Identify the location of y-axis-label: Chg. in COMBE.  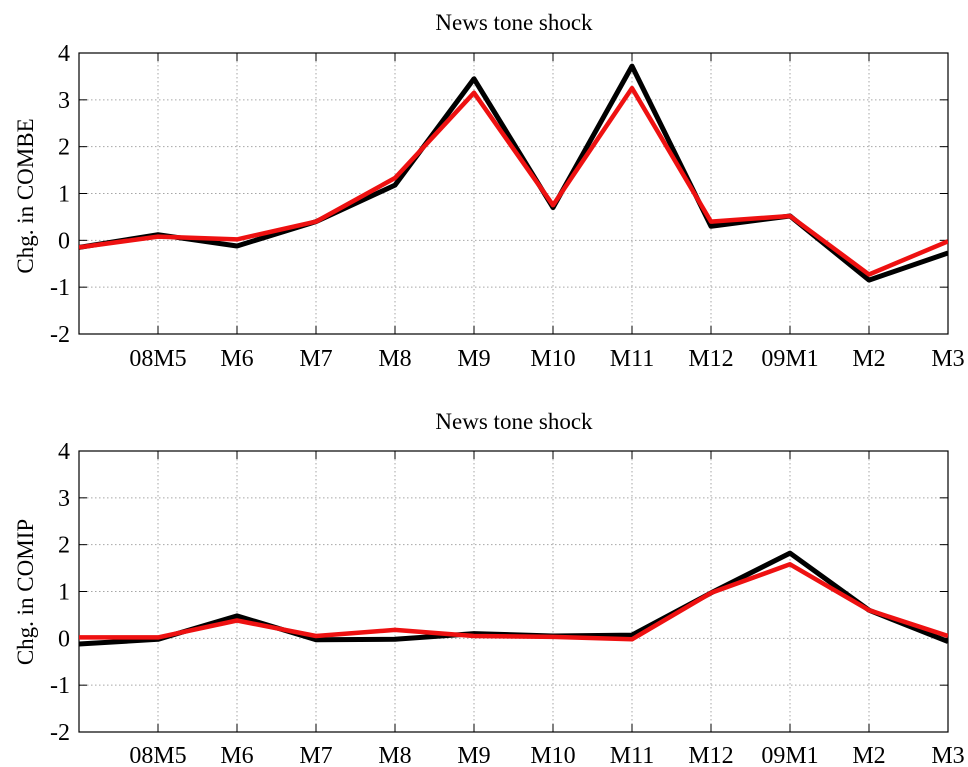
(25, 195).